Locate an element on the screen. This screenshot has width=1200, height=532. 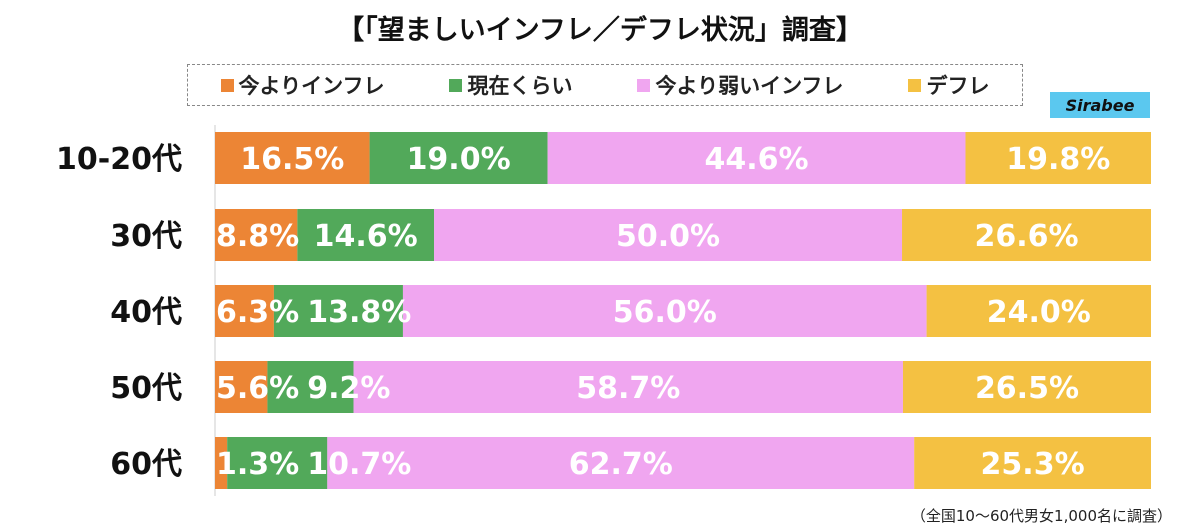
legend-item: デフレ is located at coordinates (948, 85).